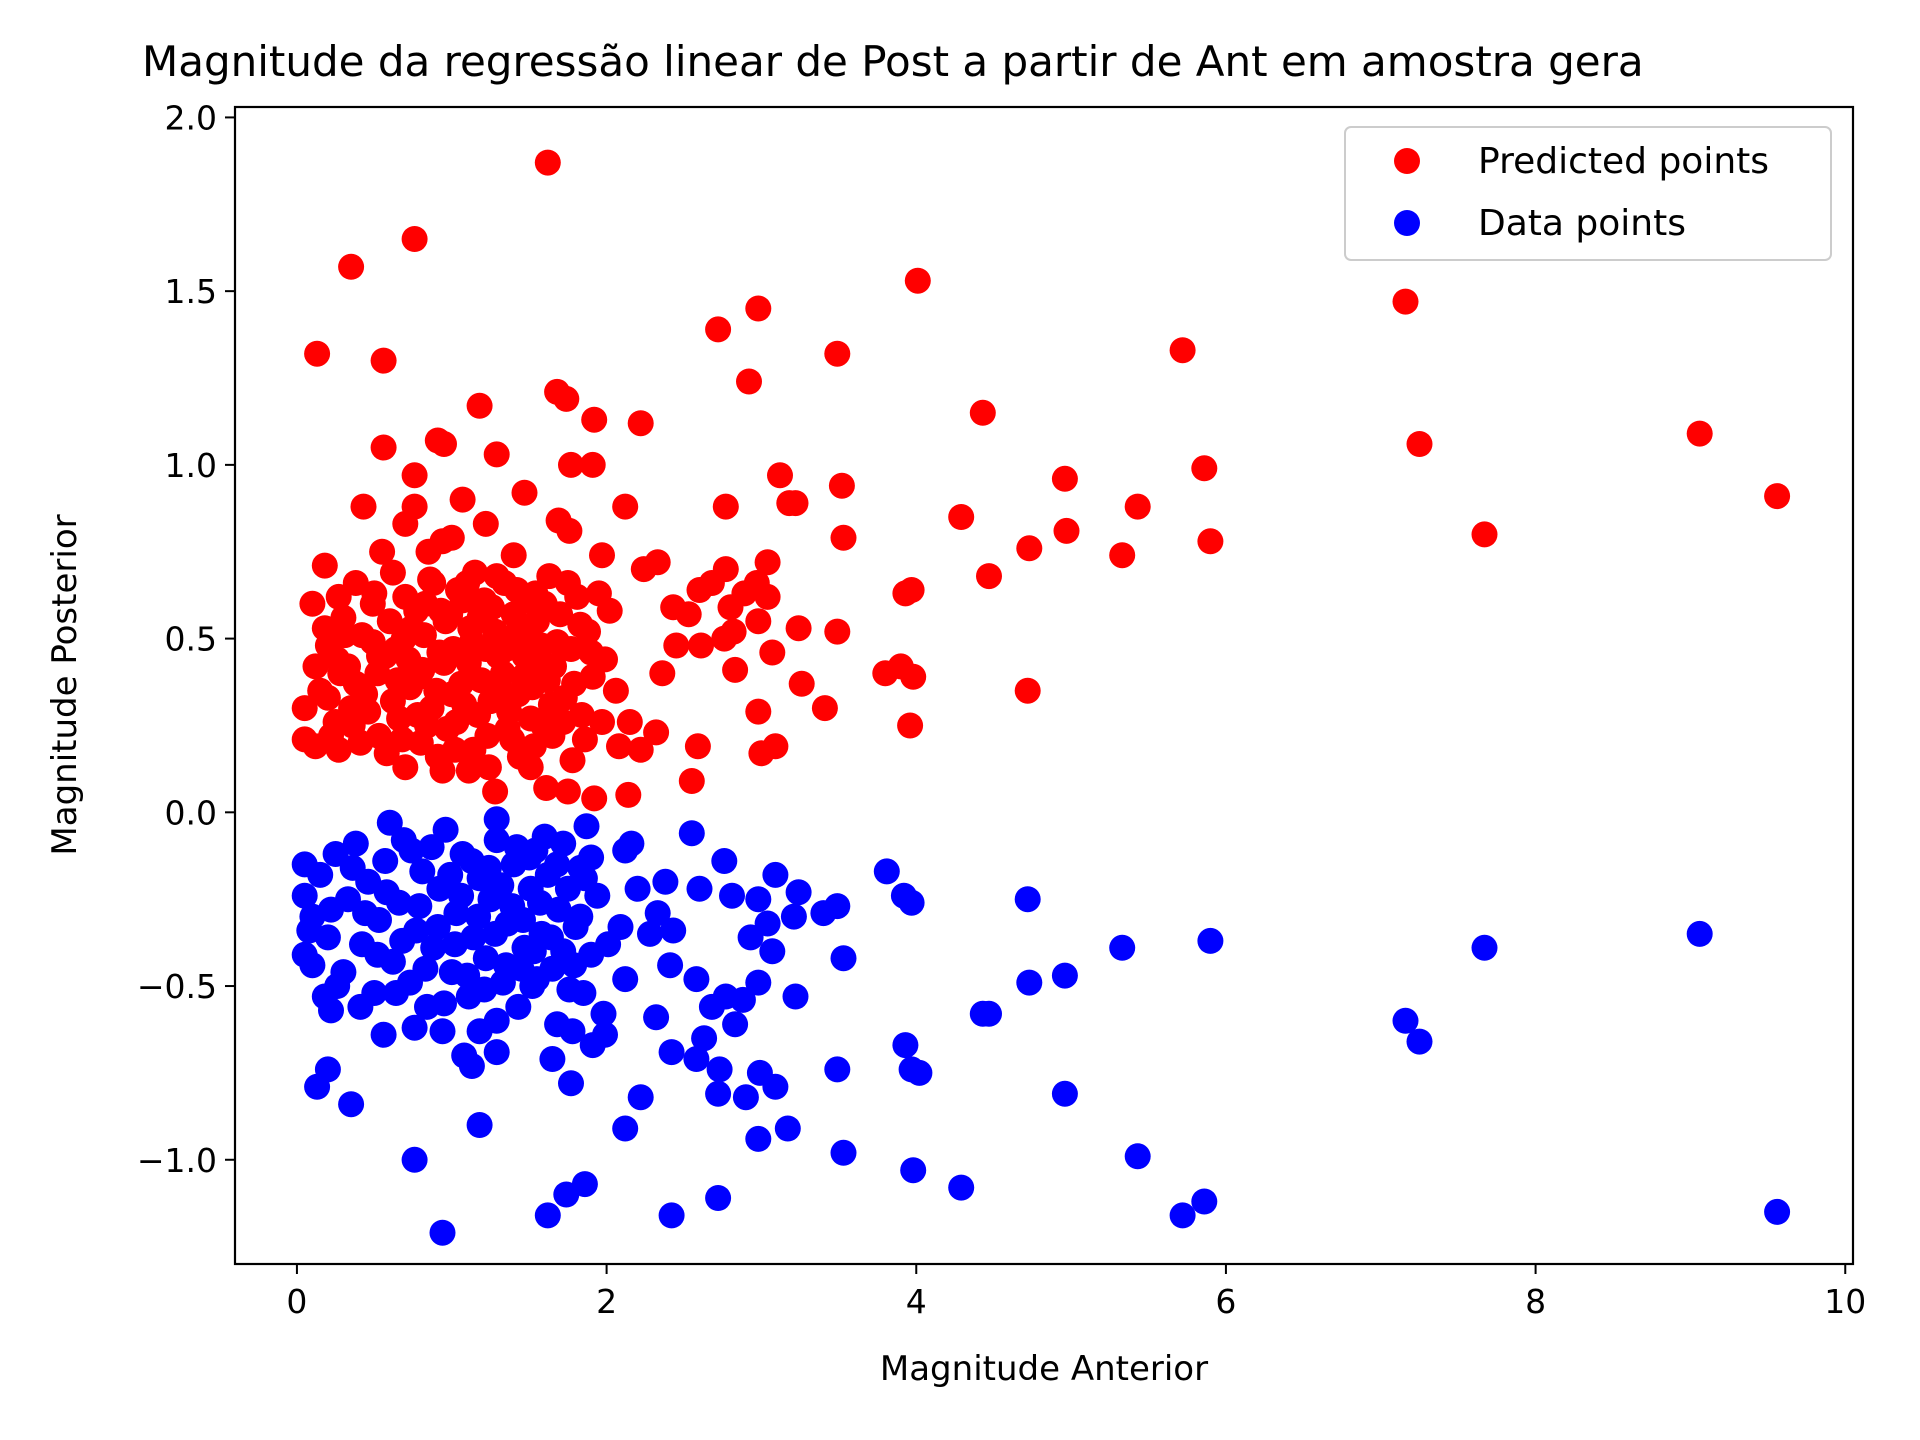 The height and width of the screenshot is (1440, 1920). Describe the element at coordinates (1407, 161) in the screenshot. I see `legend-marker-predicted` at that location.